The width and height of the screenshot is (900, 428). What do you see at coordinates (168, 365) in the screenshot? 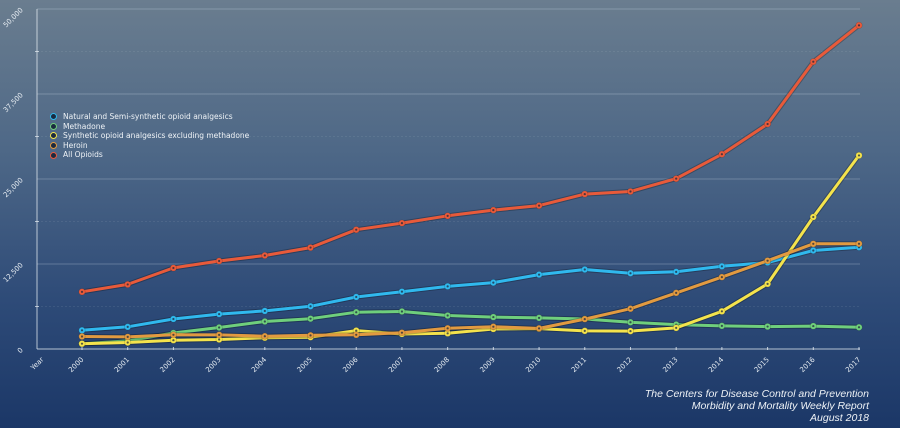
I see `x-tick-label: 2002` at bounding box center [168, 365].